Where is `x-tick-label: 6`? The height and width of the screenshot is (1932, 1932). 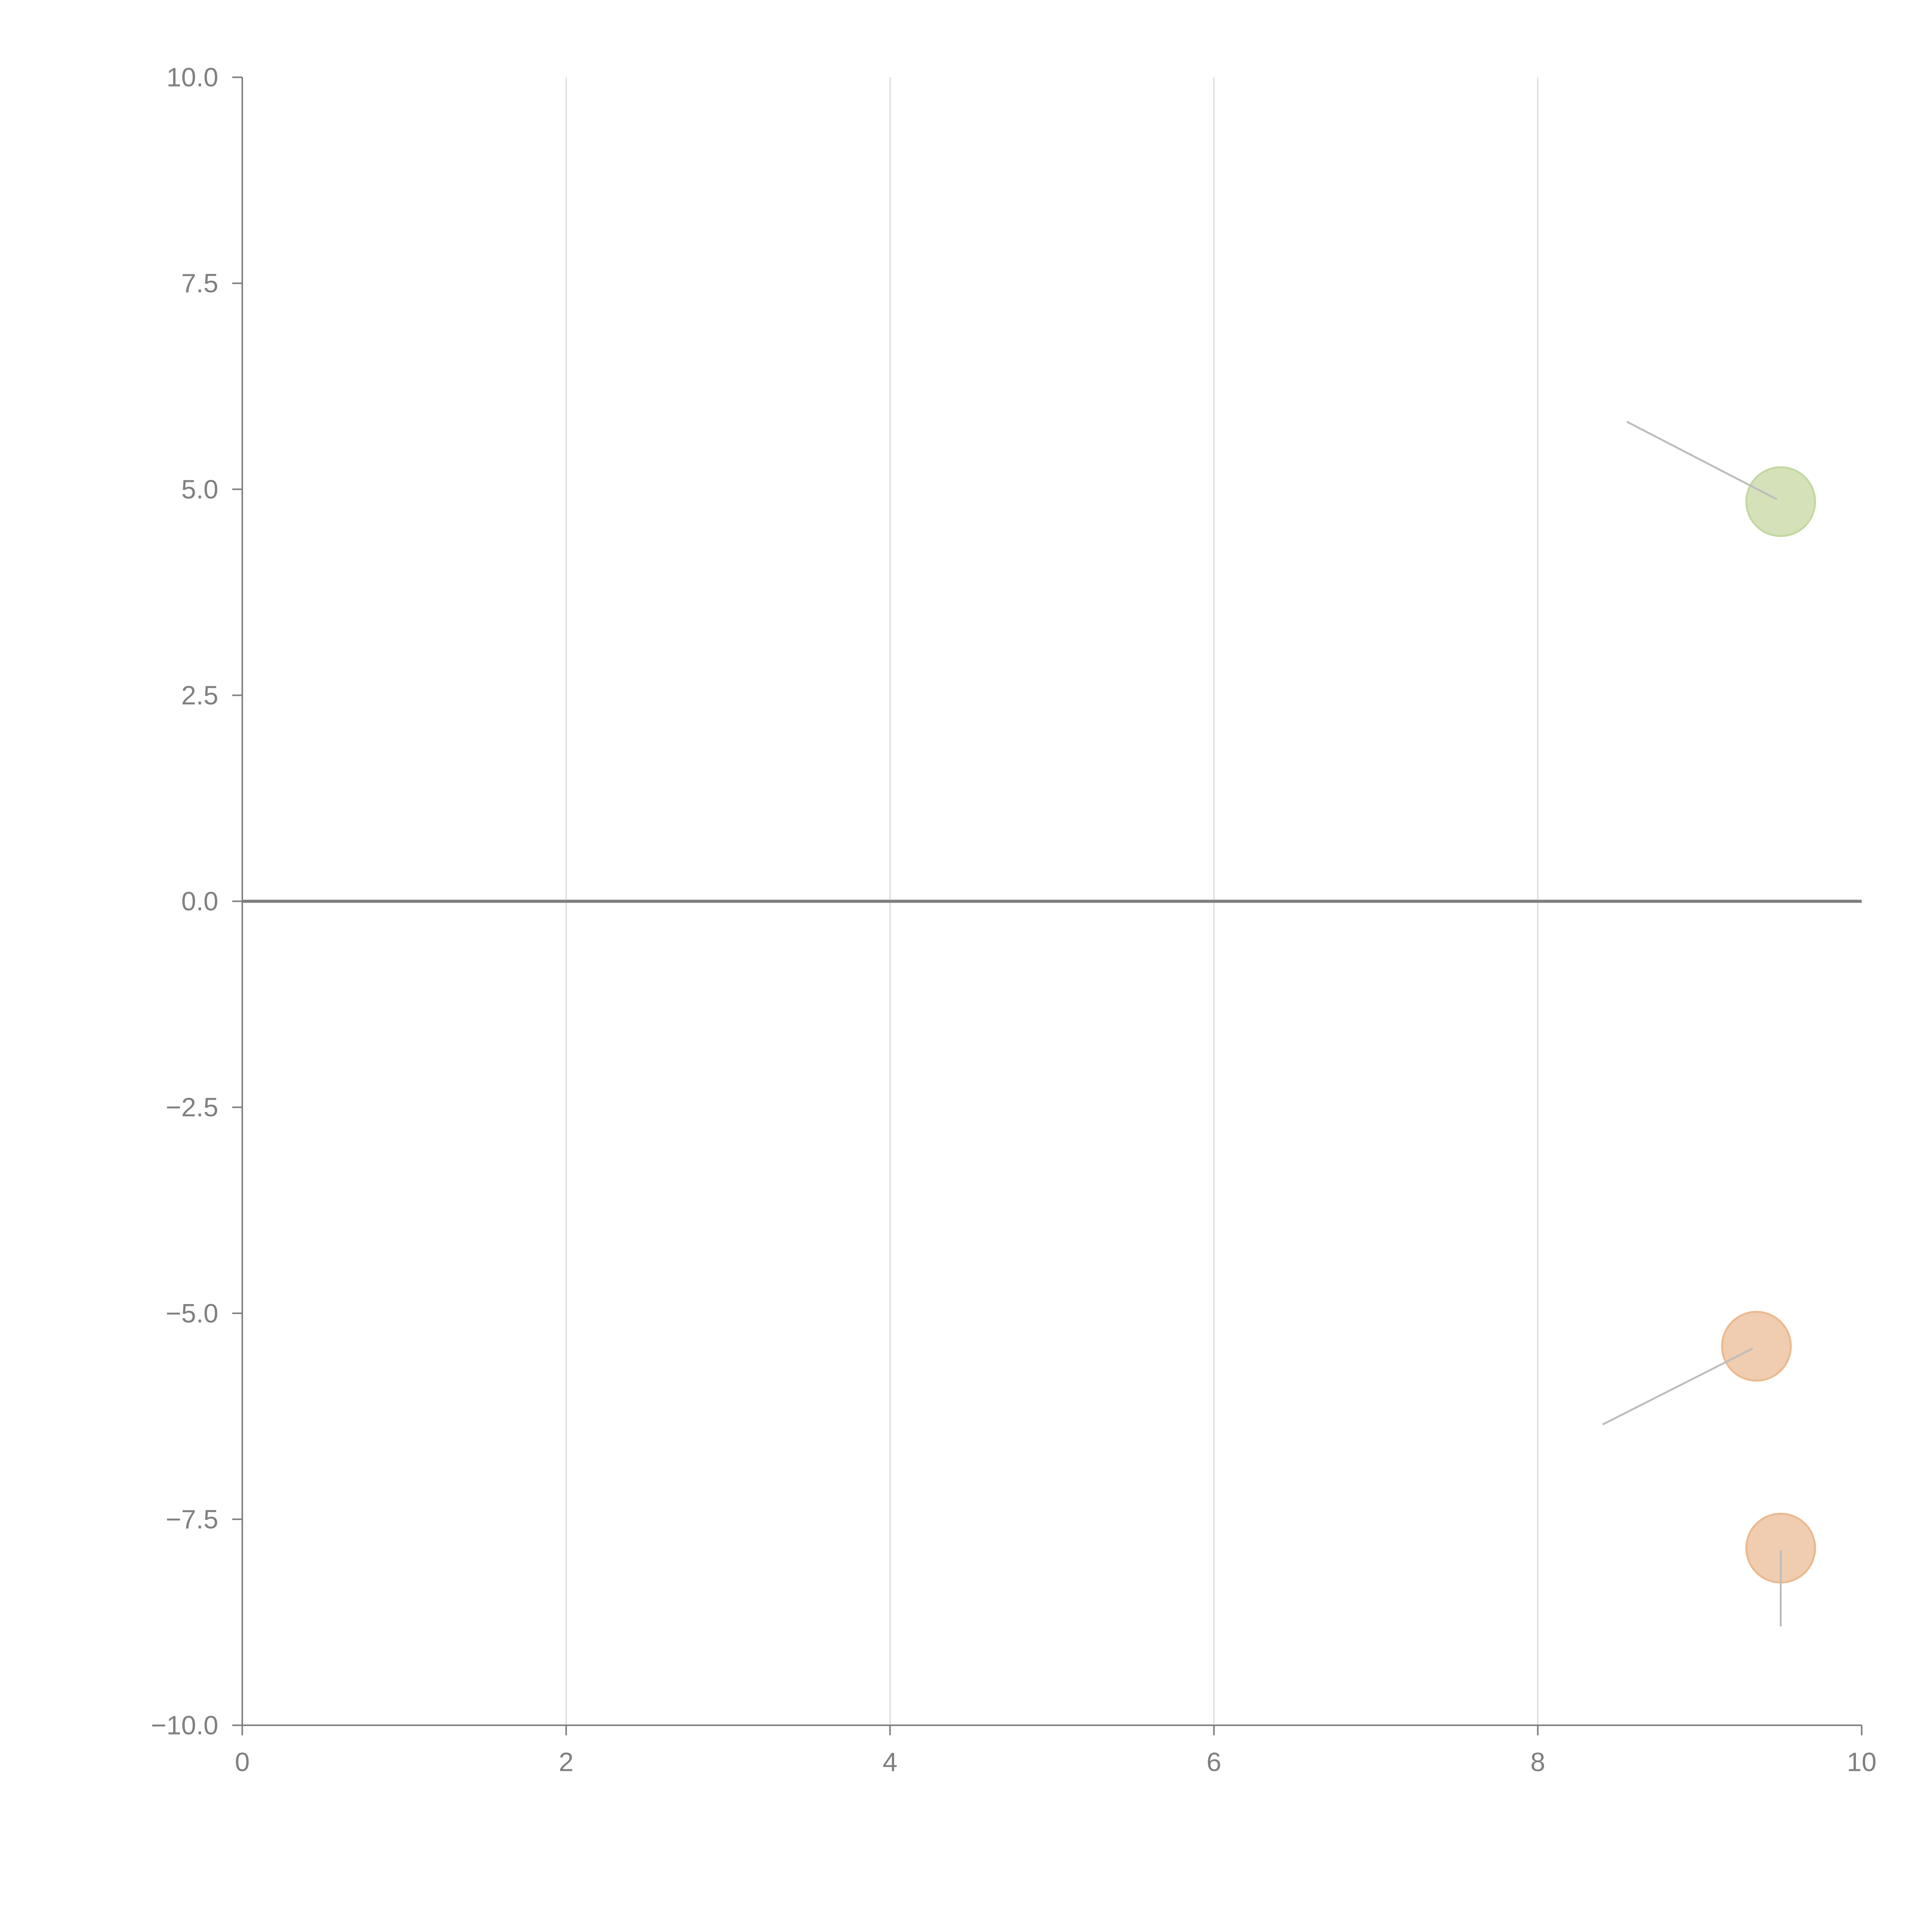
x-tick-label: 6 is located at coordinates (1213, 1762).